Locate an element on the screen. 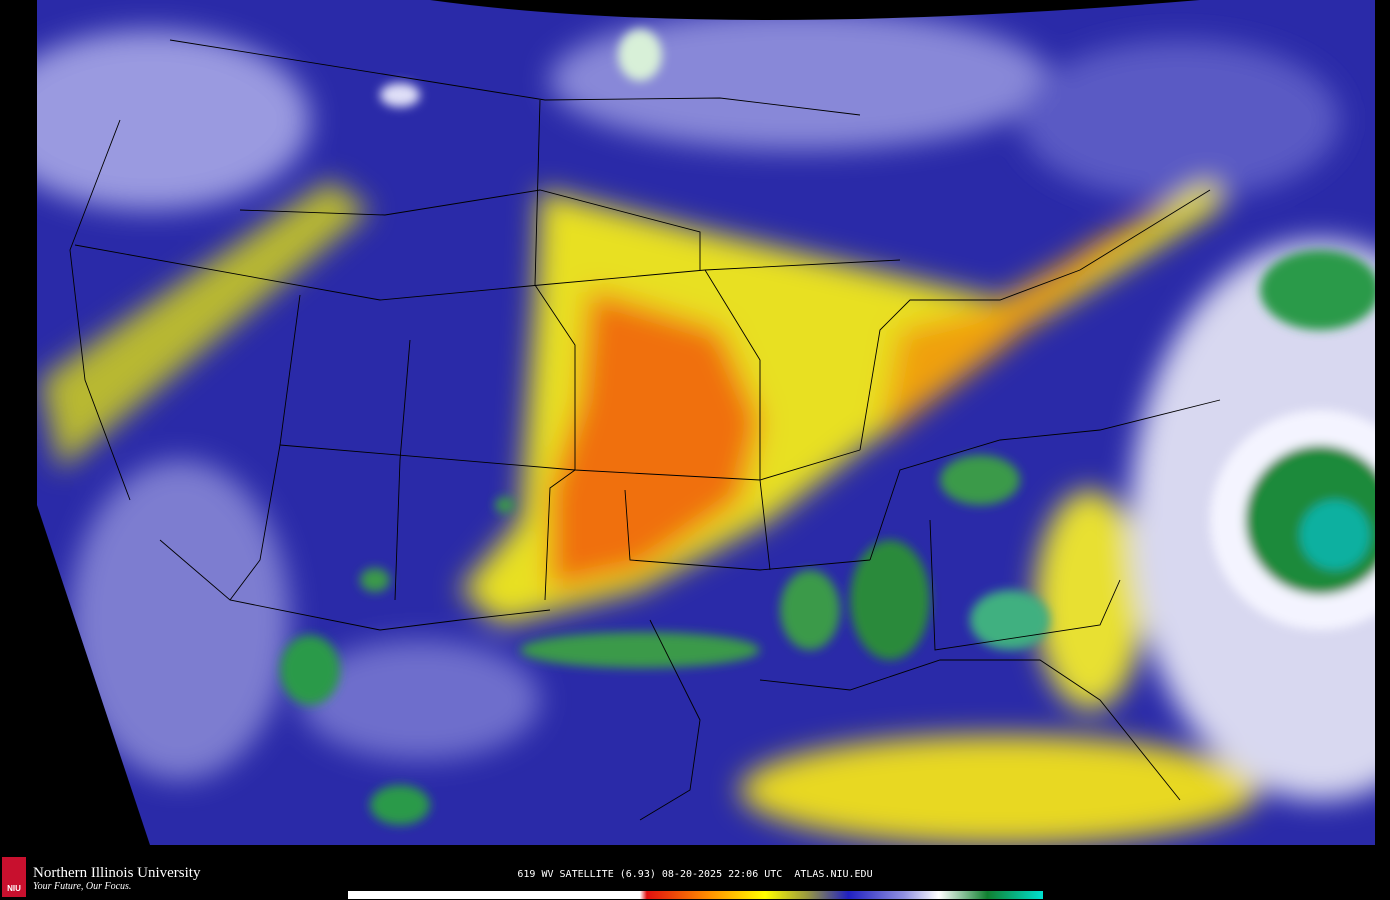 This screenshot has height=900, width=1390. logo-name: Northern Illinois University is located at coordinates (117, 873).